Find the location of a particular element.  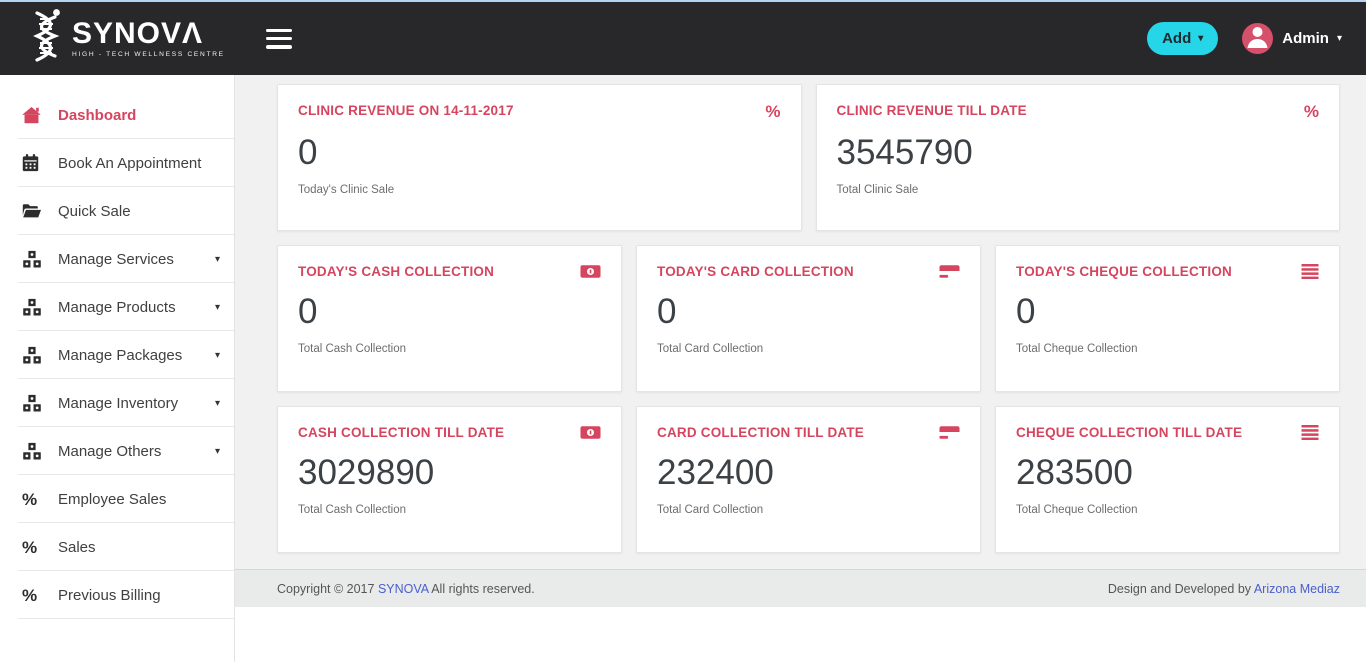

sidebar-item-label: Dashboard is located at coordinates (97, 115).